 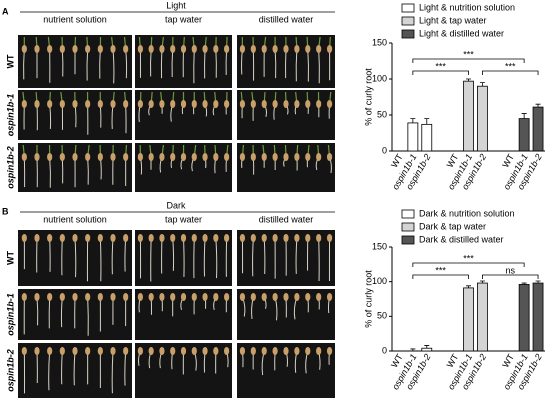 What do you see at coordinates (510, 270) in the screenshot?
I see `significance-label: ns` at bounding box center [510, 270].